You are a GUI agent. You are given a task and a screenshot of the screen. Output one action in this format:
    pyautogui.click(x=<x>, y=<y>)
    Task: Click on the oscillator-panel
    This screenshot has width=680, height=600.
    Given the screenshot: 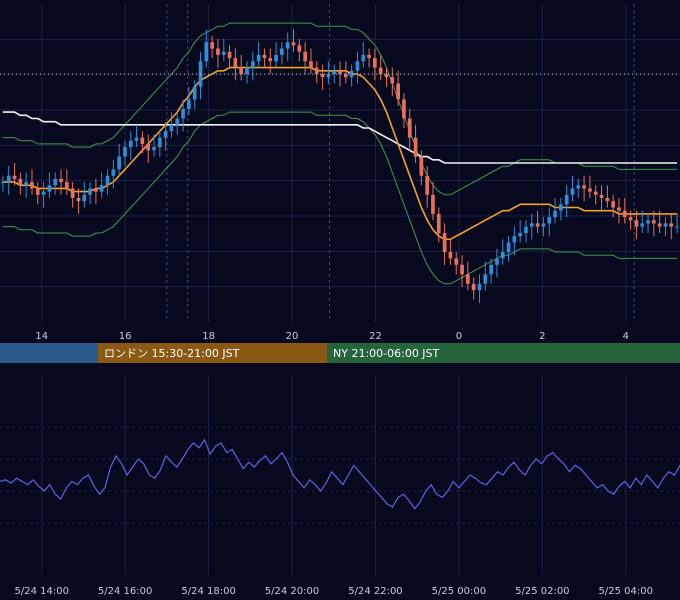 What is the action you would take?
    pyautogui.click(x=340, y=474)
    